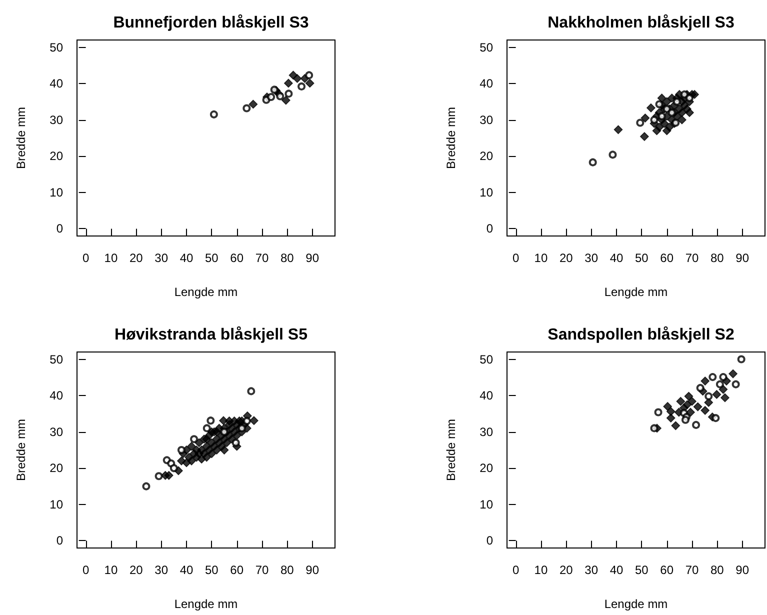 The width and height of the screenshot is (767, 615). Describe the element at coordinates (641, 335) in the screenshot. I see `chart-title: Sandspollen blåskjell S2` at that location.